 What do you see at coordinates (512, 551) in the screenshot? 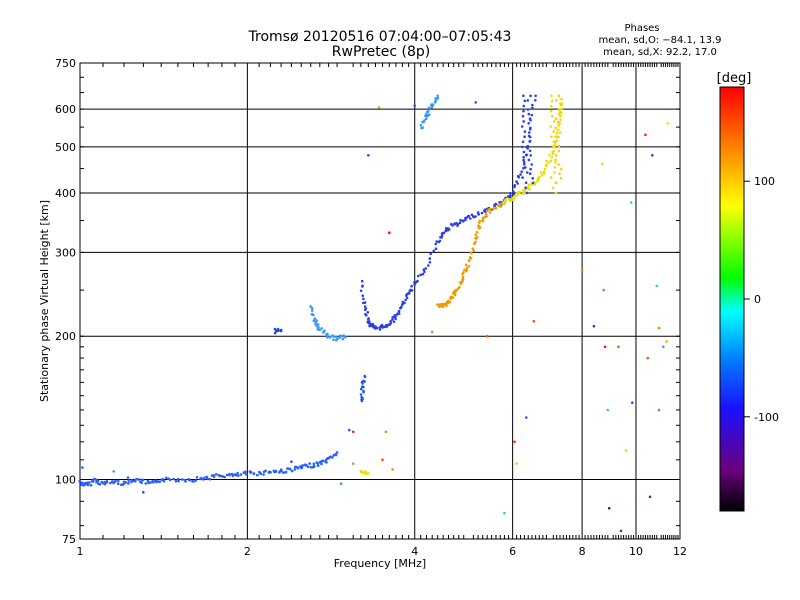
I see `x-tick-label: 6` at bounding box center [512, 551].